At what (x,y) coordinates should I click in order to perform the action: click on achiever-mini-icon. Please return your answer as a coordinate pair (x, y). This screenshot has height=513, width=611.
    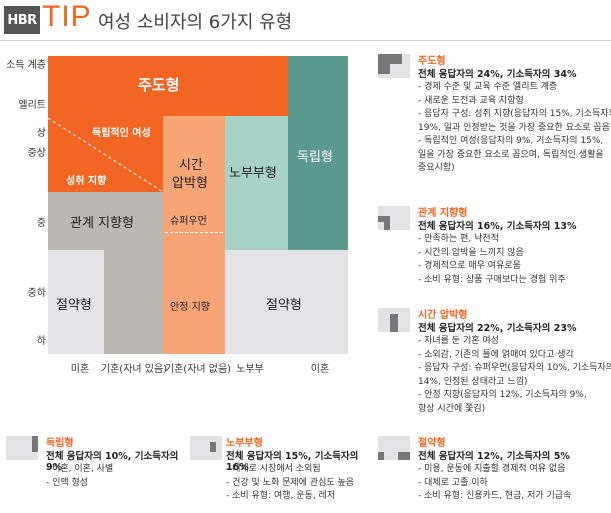
    Looking at the image, I should click on (394, 66).